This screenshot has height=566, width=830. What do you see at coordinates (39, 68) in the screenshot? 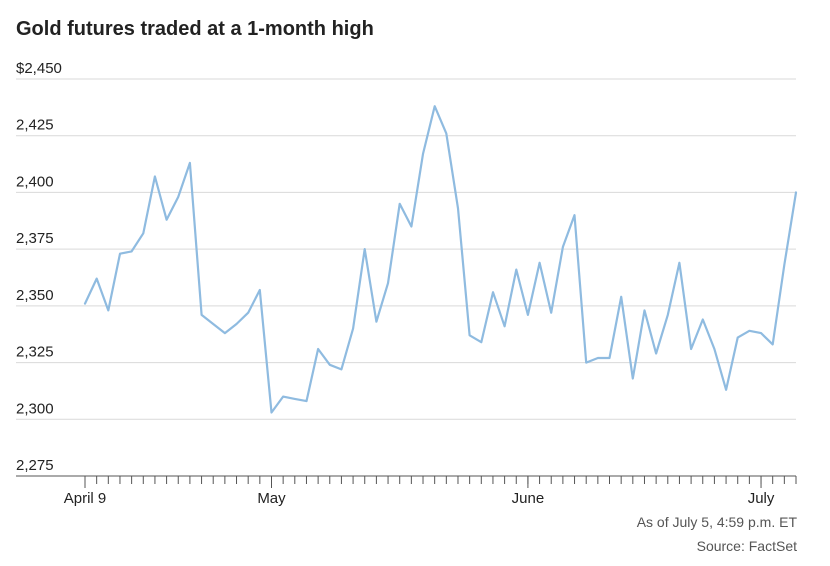
I see `y-tick-label-2450: $2,450` at bounding box center [39, 68].